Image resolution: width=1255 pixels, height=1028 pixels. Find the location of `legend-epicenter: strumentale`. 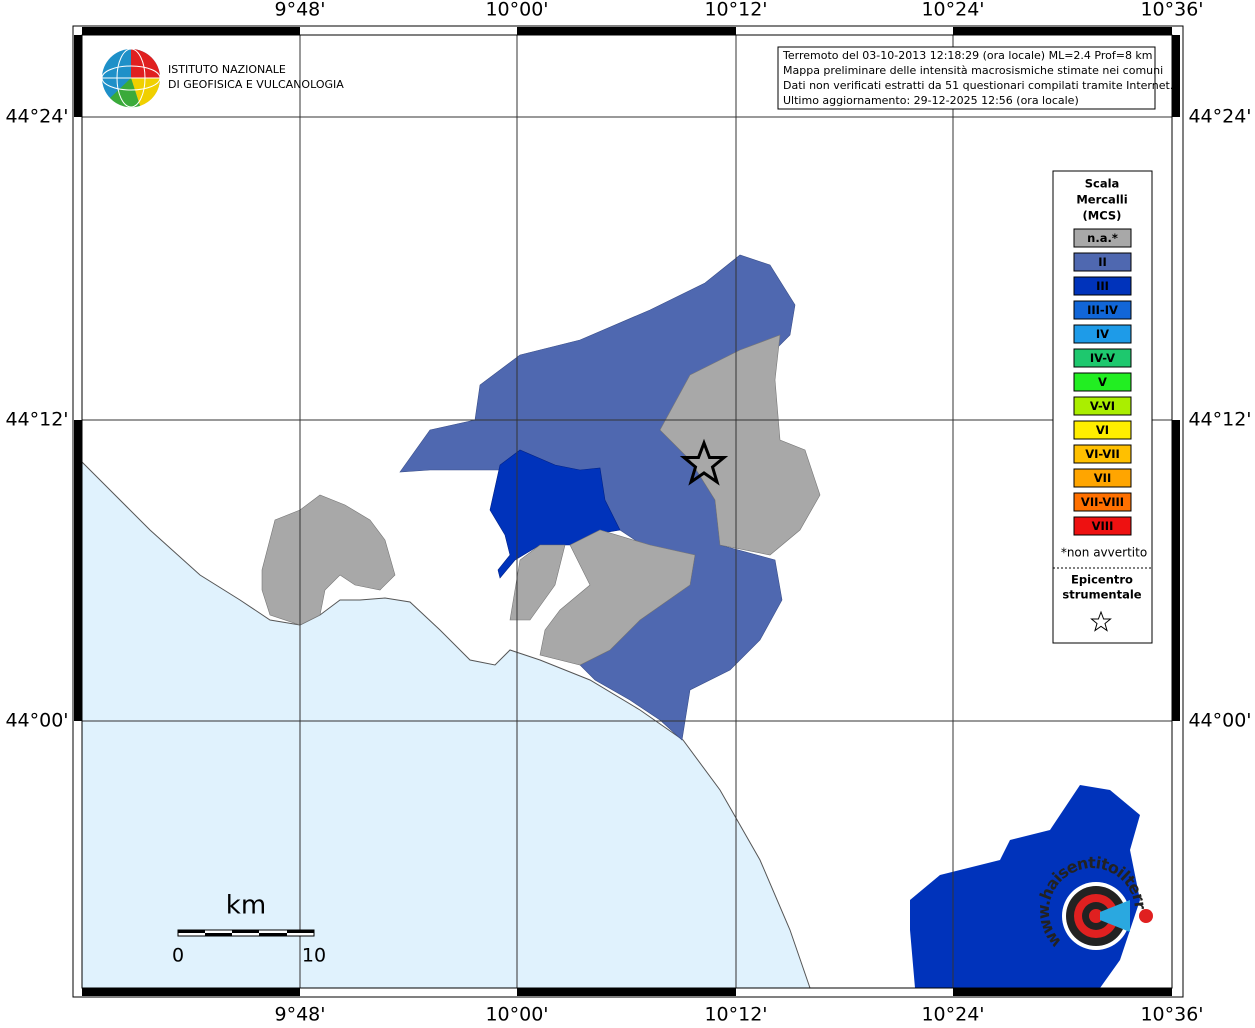

legend-epicenter: strumentale is located at coordinates (1101, 595).